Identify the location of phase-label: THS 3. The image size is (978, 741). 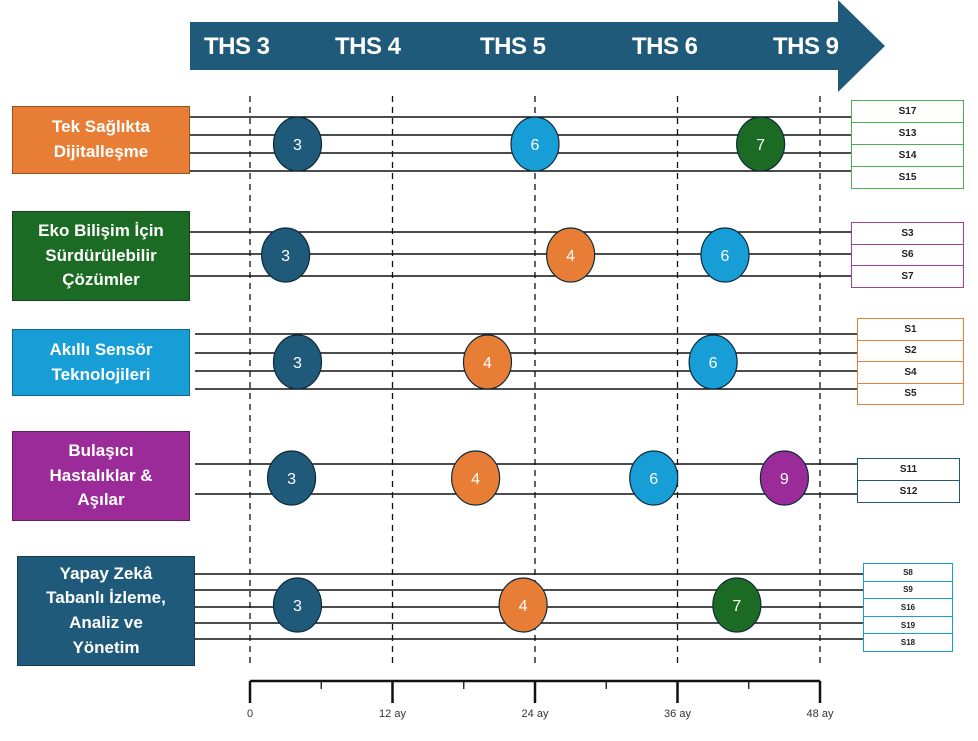
(237, 46).